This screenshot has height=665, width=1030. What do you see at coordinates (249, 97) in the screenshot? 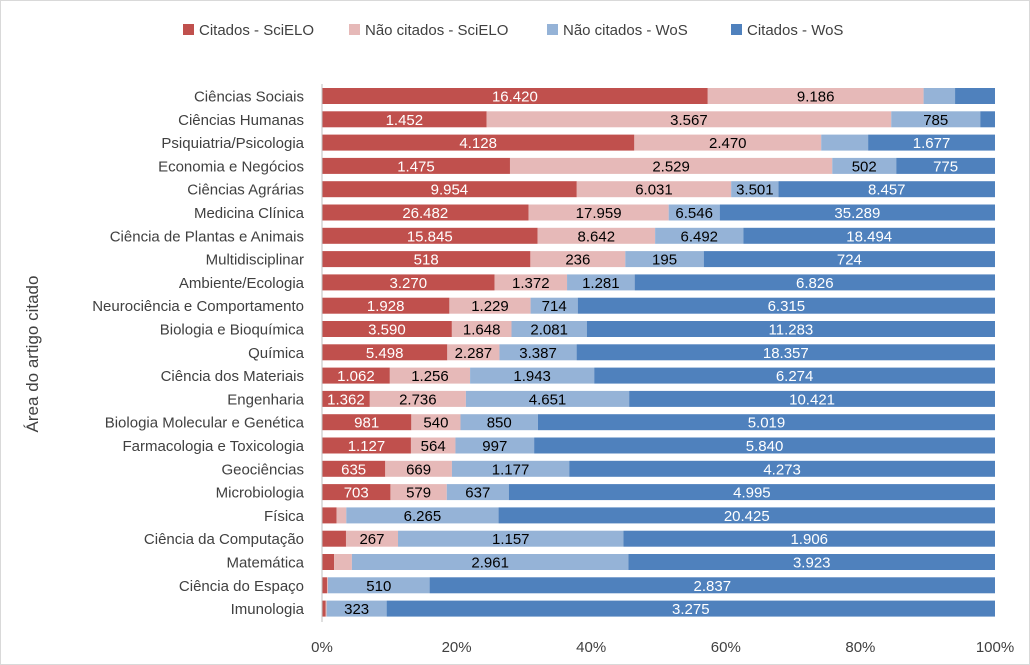
I see `category-label: Ciências Sociais` at bounding box center [249, 97].